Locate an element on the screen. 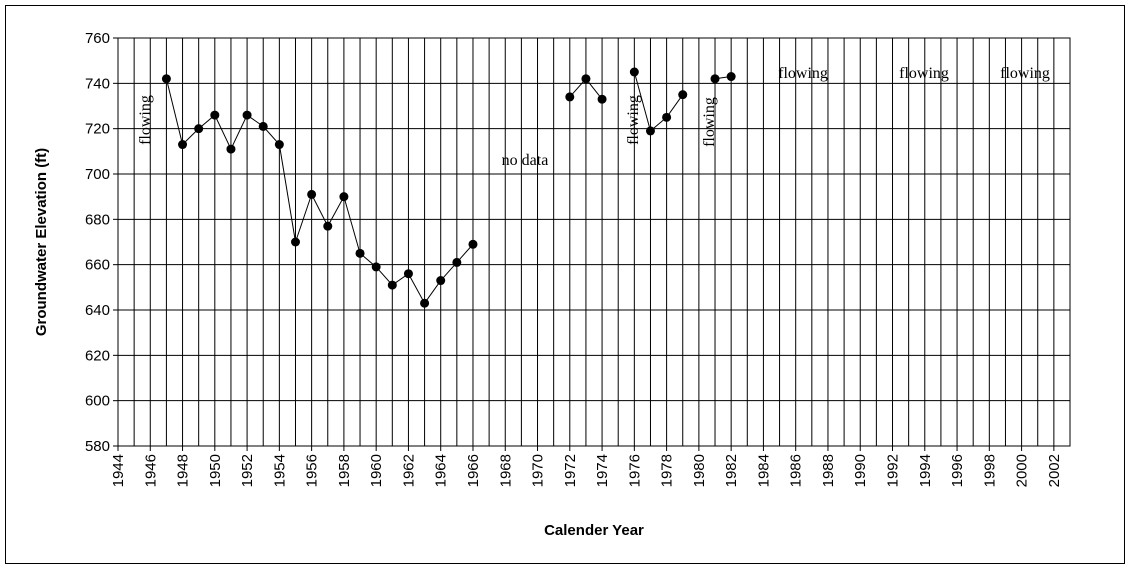 This screenshot has height=569, width=1130. y-tick-label: 740 is located at coordinates (97, 83).